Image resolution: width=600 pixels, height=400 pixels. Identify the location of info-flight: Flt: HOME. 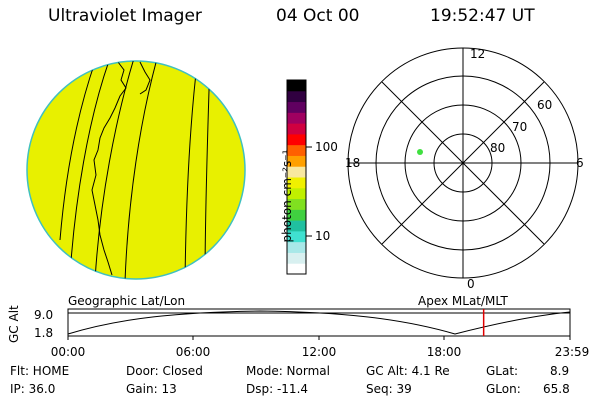
(40, 371).